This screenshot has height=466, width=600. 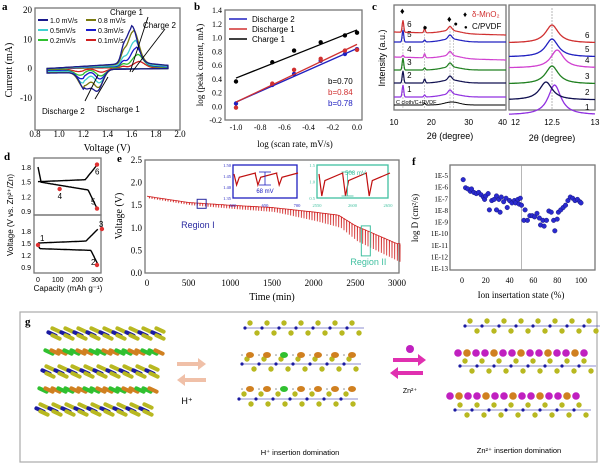 What do you see at coordinates (440, 269) in the screenshot?
I see `f-ytick: 1E-13` at bounding box center [440, 269].